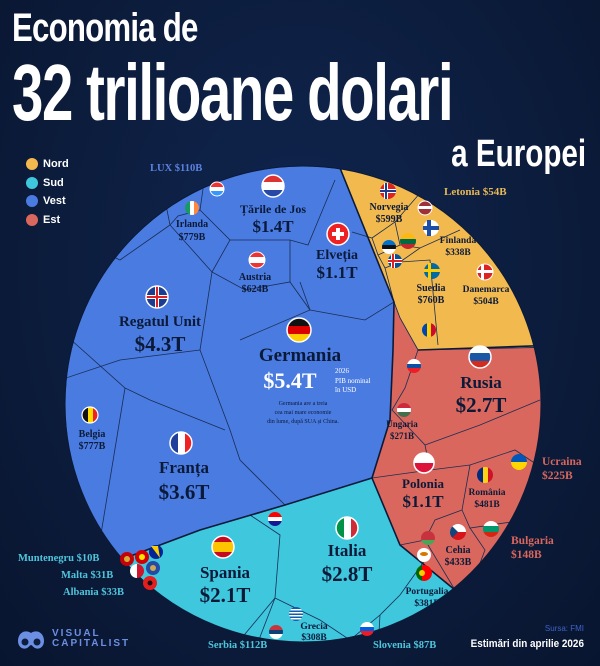 This screenshot has width=600, height=666. I want to click on label-italia-name: Italia, so click(347, 550).